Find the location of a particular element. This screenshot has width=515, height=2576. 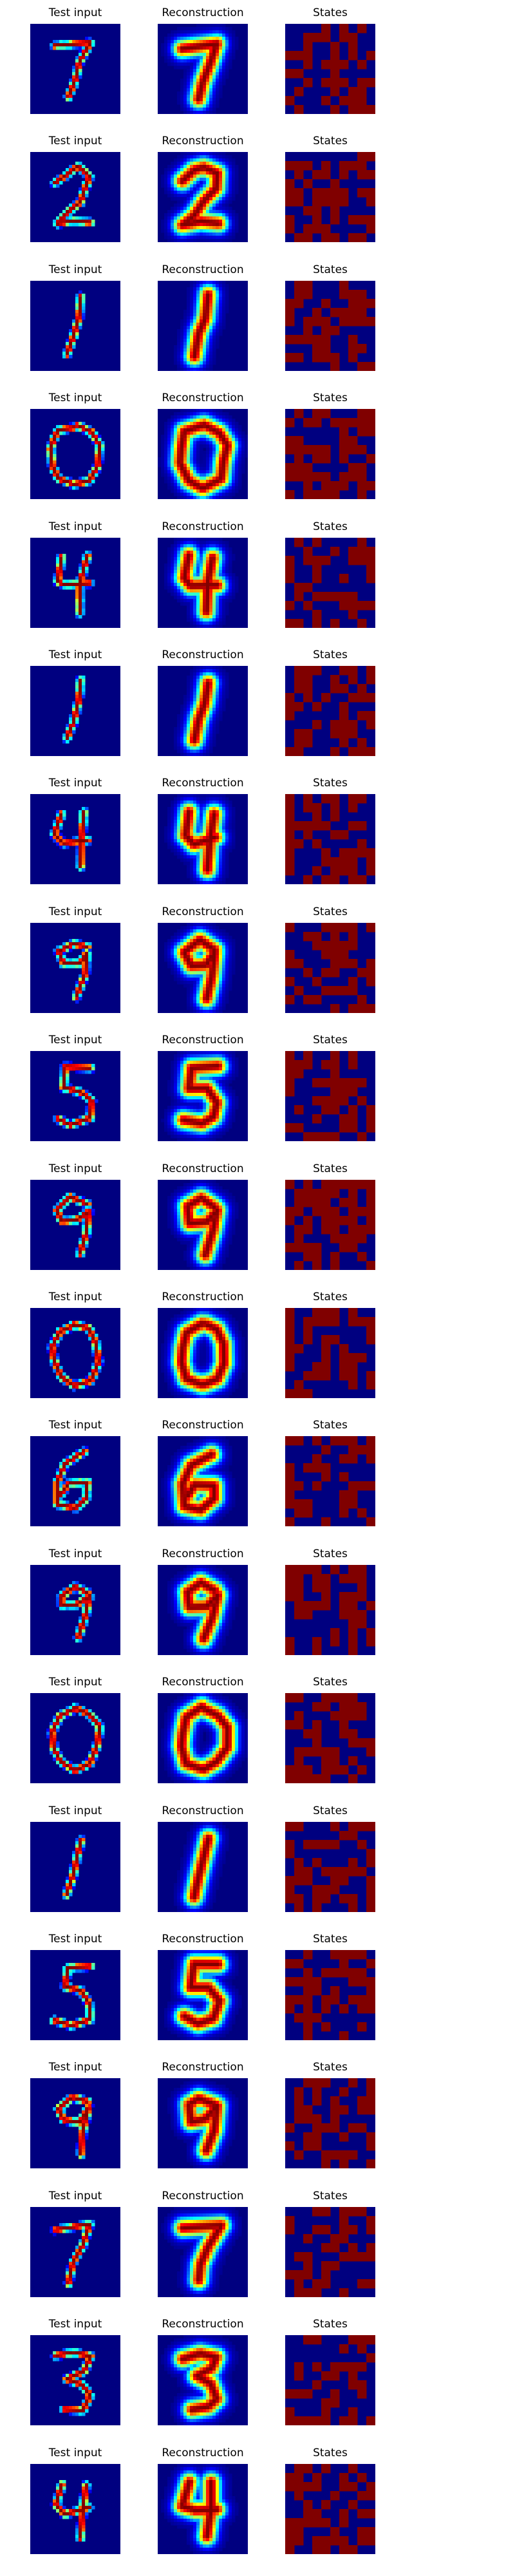

panel-title-reconstruction: Reconstruction is located at coordinates (203, 526).